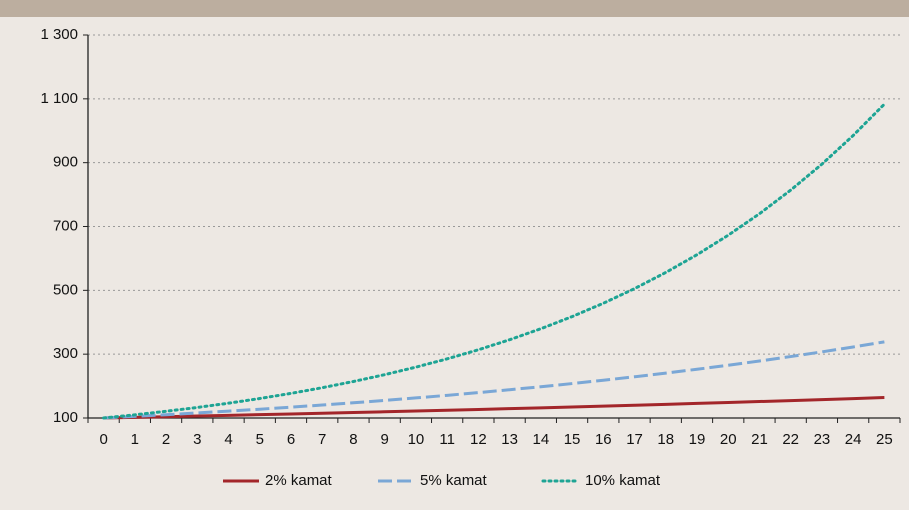  I want to click on x-tick-label: 23, so click(822, 439).